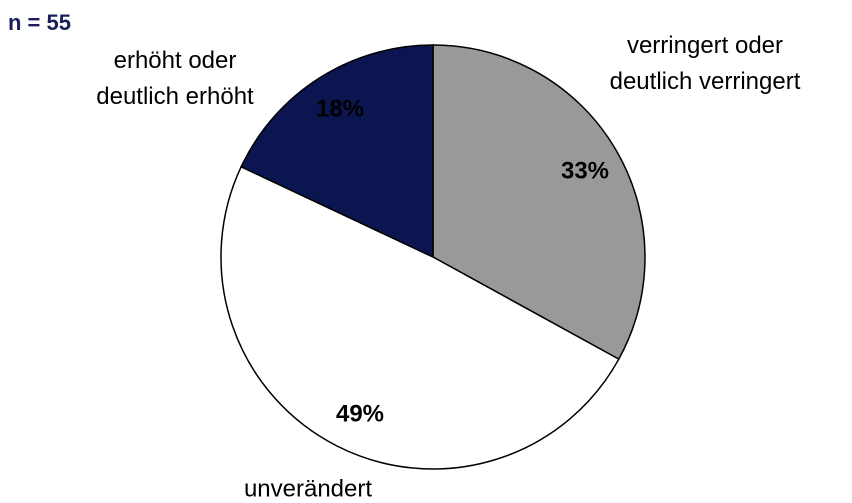 This screenshot has width=852, height=503. Describe the element at coordinates (340, 108) in the screenshot. I see `value-label: 18%` at that location.